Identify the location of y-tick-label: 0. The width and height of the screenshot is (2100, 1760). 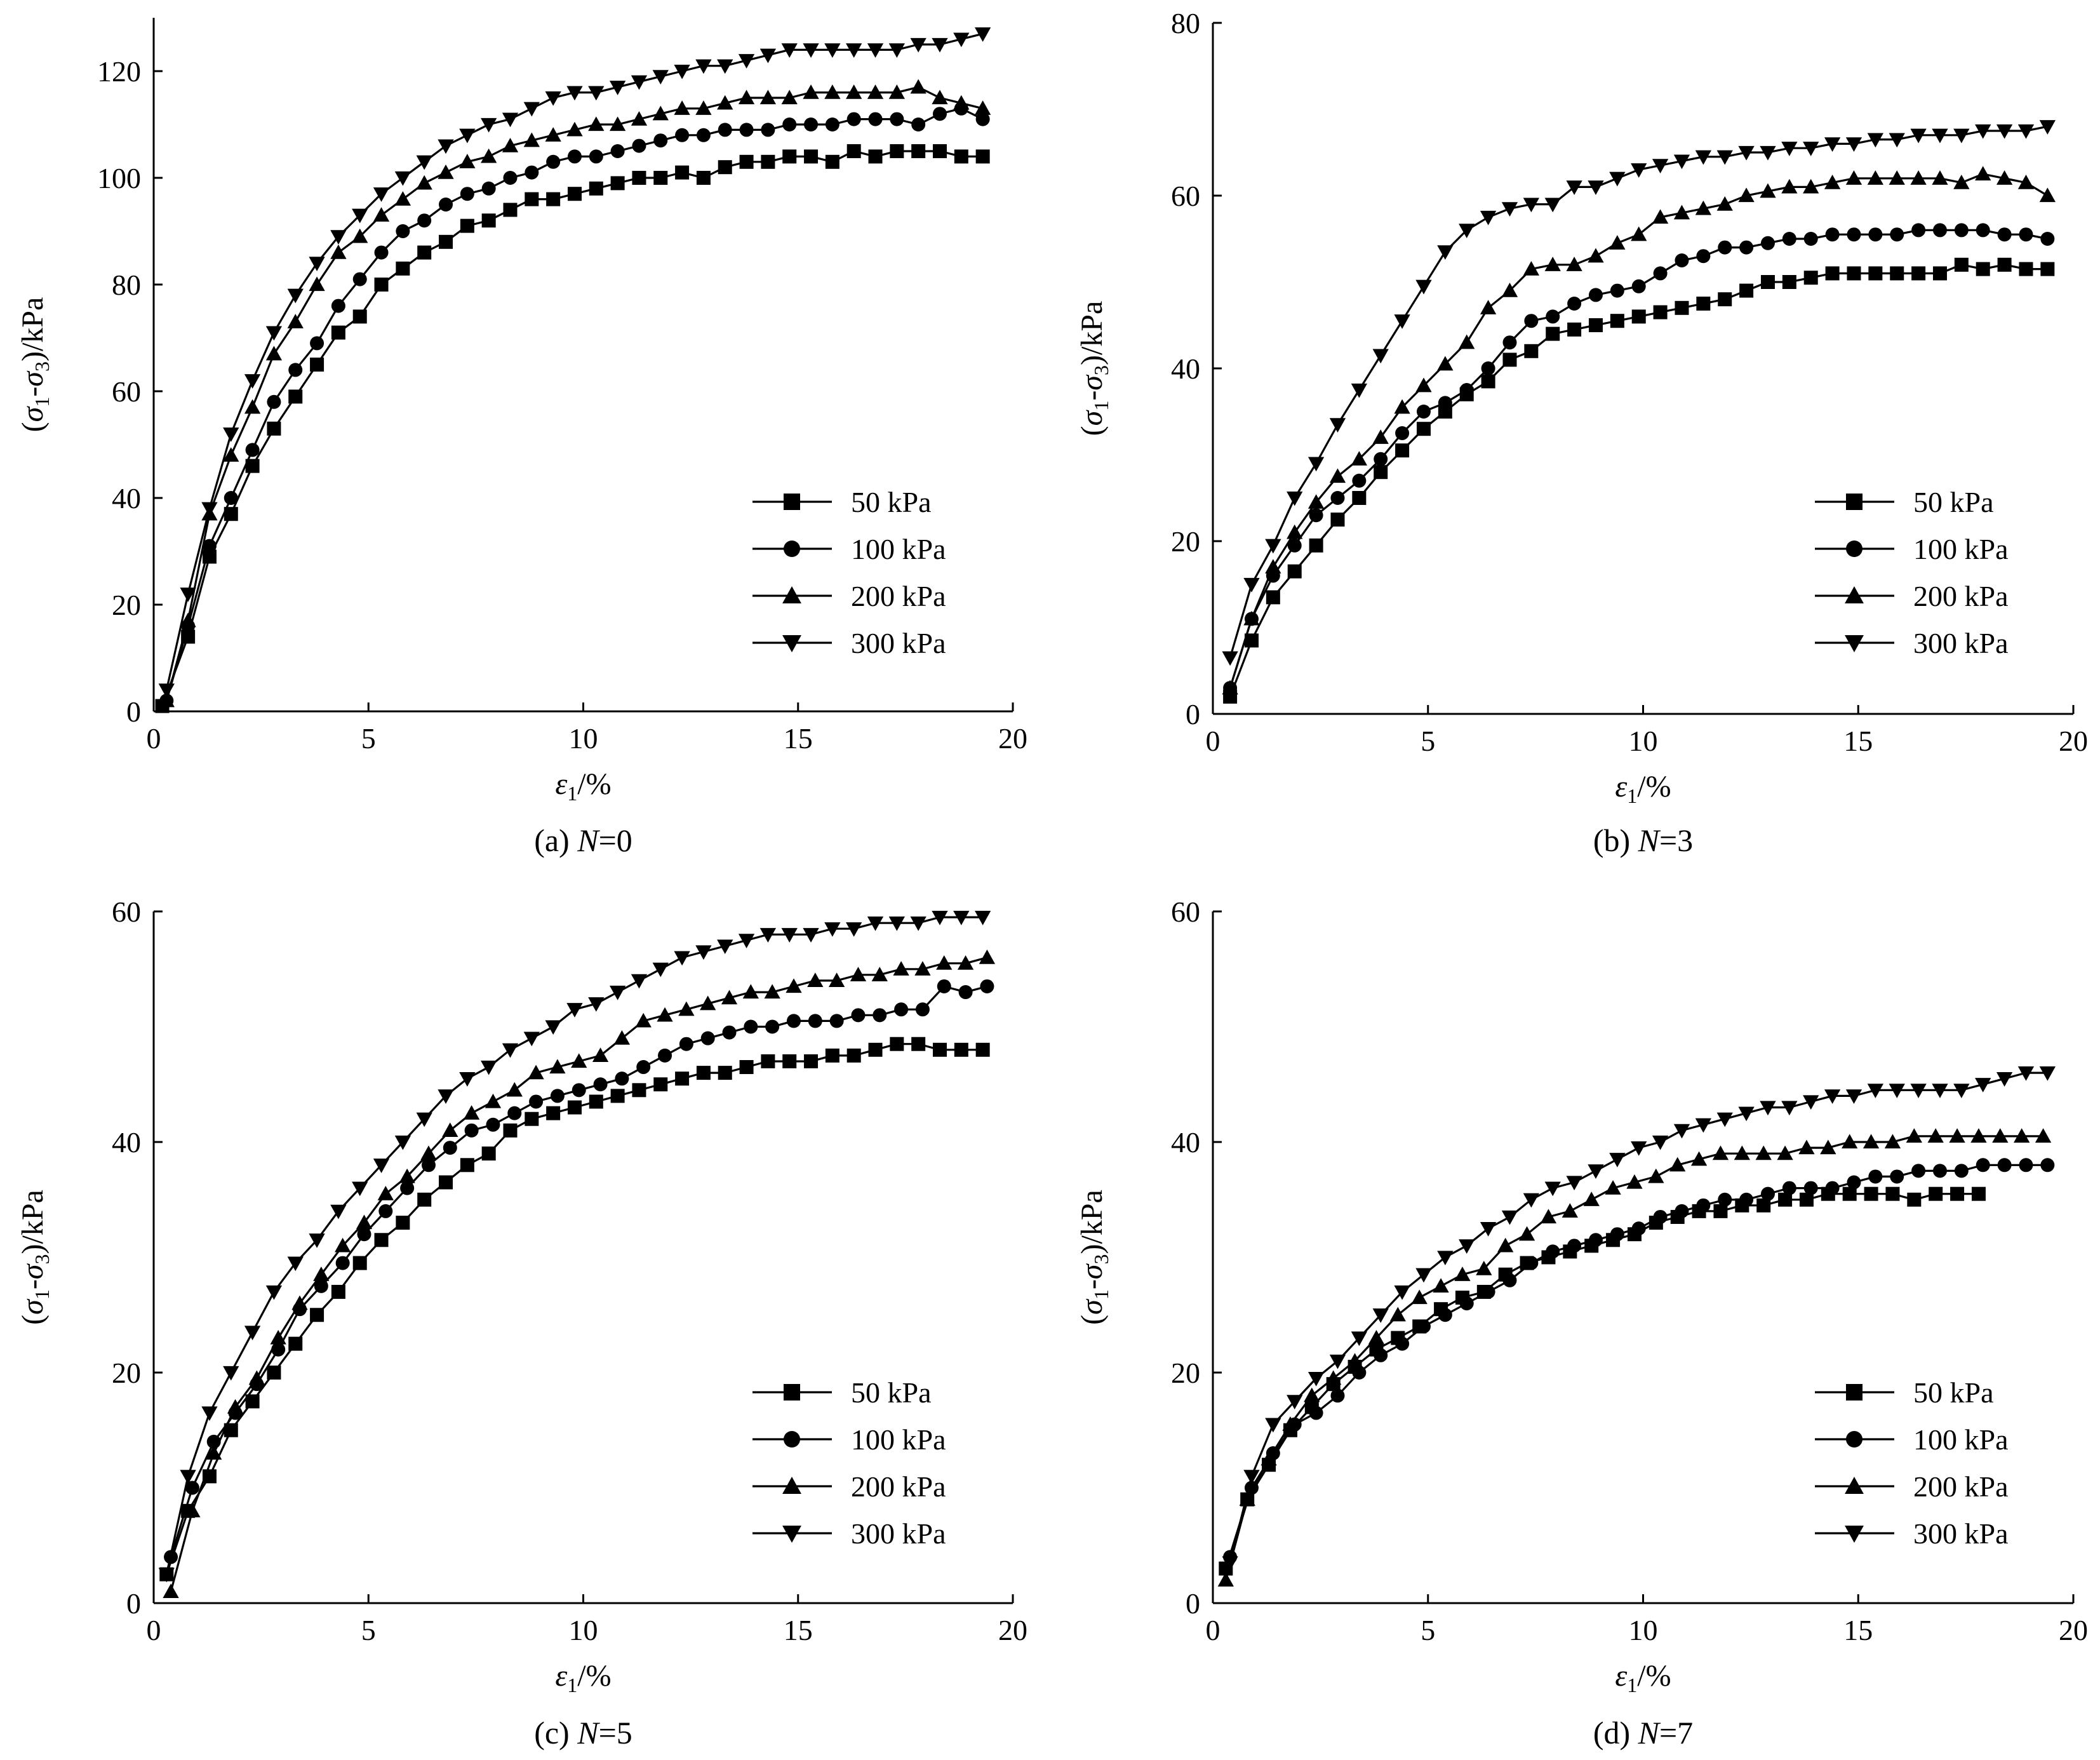
(1193, 714).